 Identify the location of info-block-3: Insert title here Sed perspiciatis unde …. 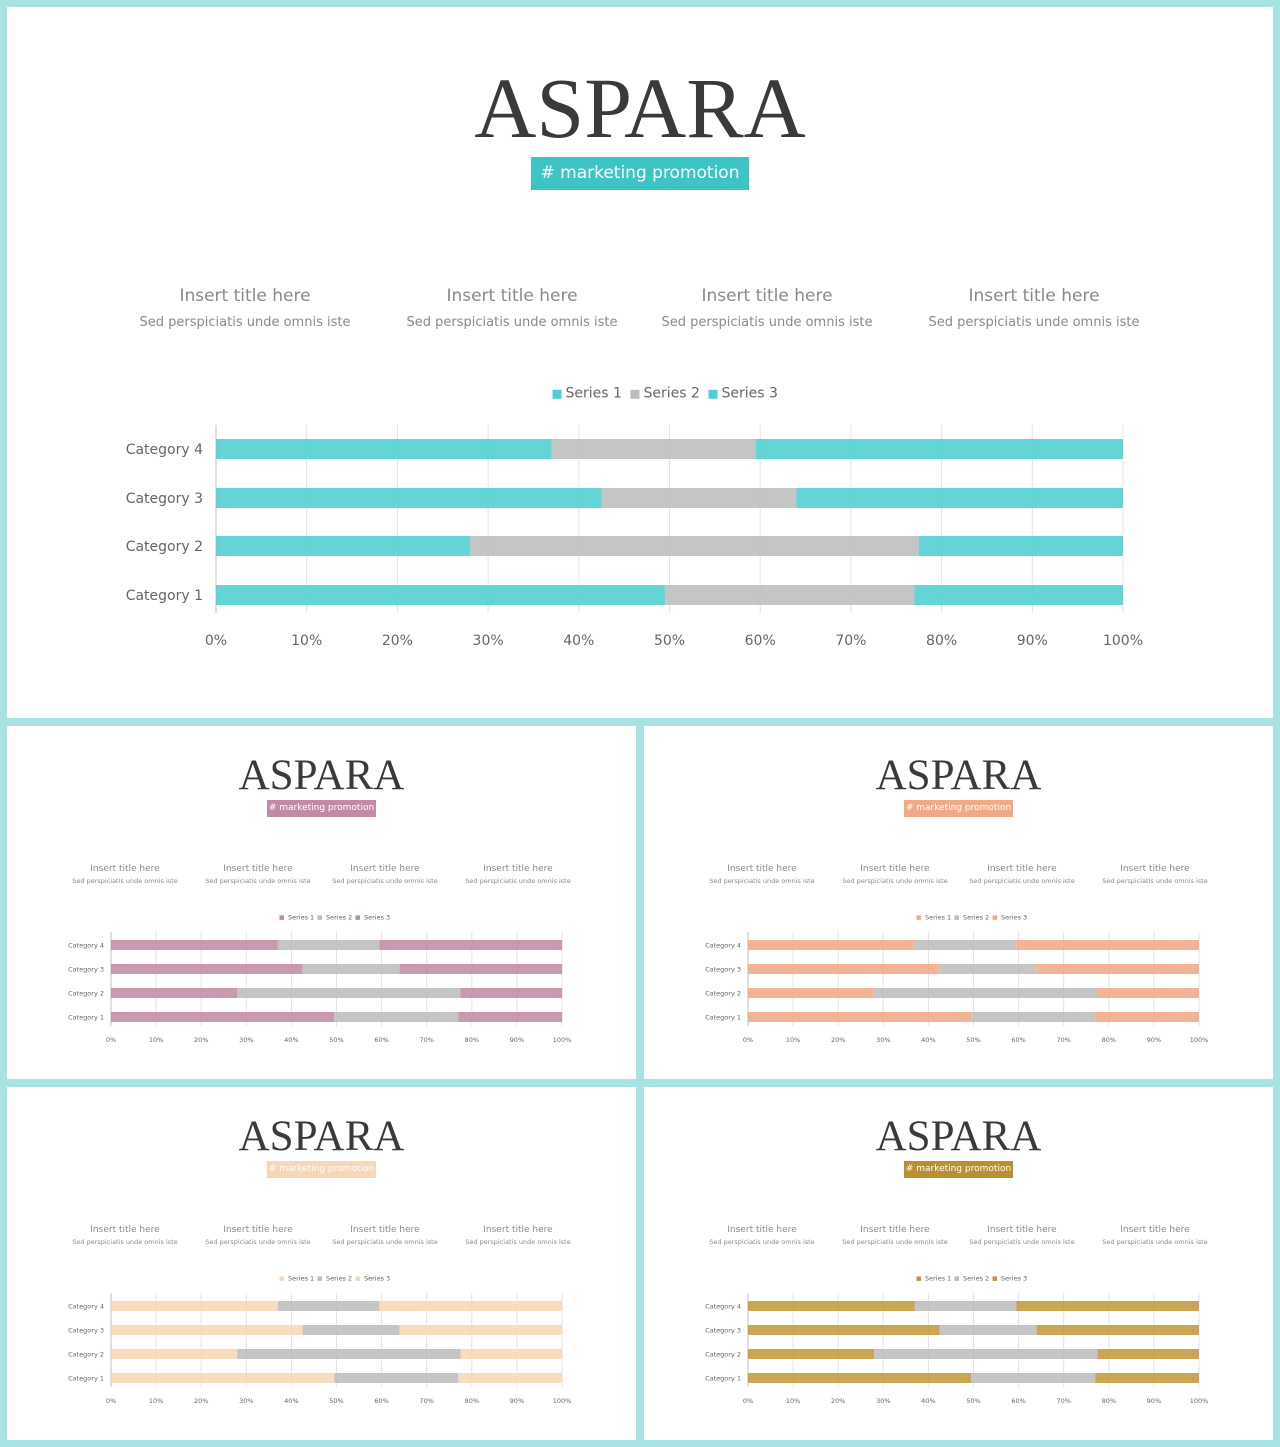
(1022, 1235).